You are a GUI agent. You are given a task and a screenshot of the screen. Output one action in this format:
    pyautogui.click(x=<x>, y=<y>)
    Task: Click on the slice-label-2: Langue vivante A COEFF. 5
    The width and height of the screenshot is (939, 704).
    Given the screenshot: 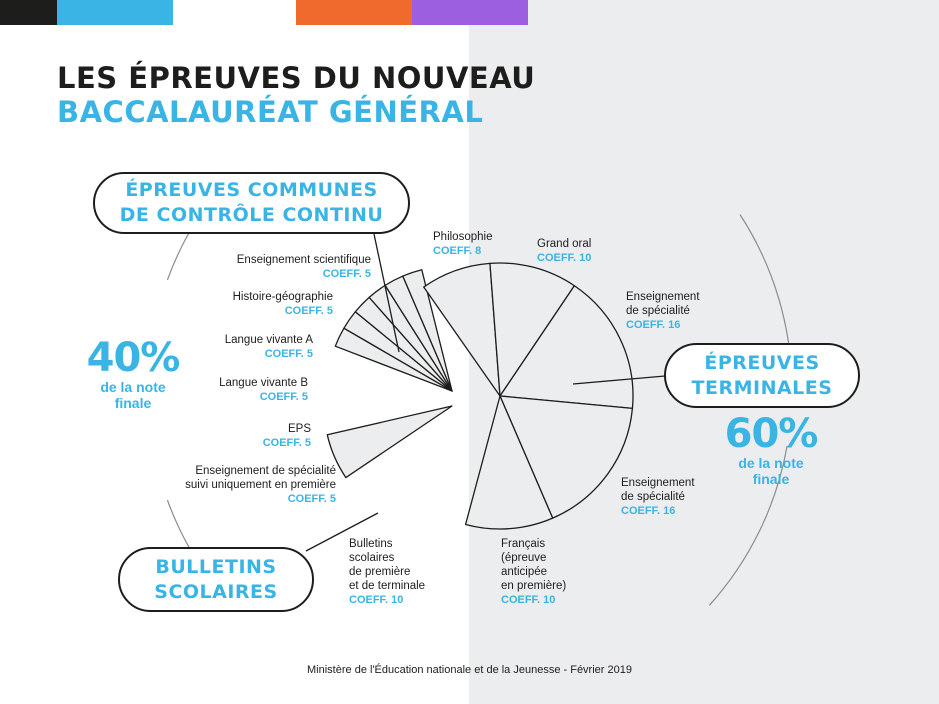 What is the action you would take?
    pyautogui.click(x=268, y=347)
    